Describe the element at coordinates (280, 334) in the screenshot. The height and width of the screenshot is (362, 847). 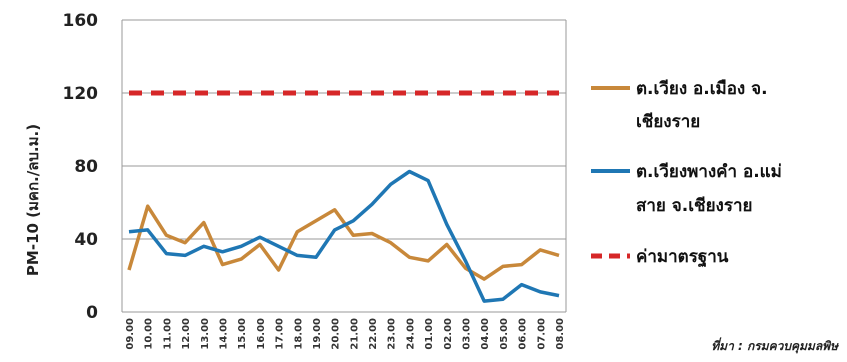
I see `x-tick-label: 17.00` at that location.